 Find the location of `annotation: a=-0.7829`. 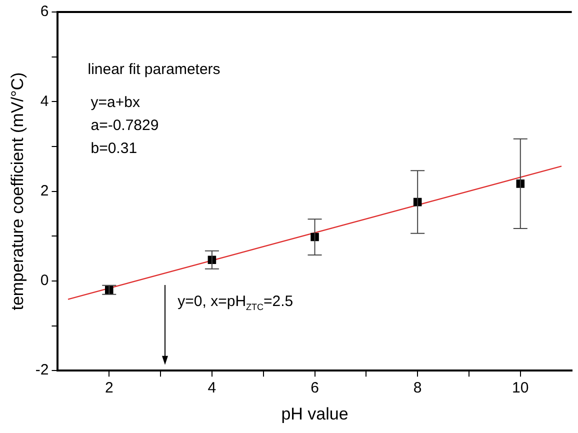

annotation: a=-0.7829 is located at coordinates (124, 125).